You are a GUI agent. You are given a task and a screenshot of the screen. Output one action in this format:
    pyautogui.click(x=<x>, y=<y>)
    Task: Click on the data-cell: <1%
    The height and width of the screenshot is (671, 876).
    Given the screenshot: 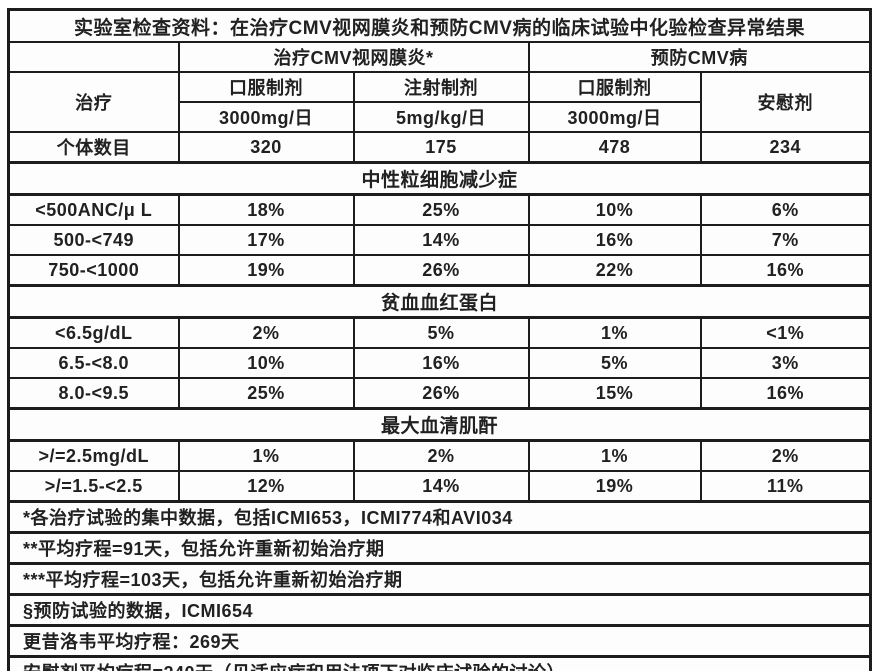 What is the action you would take?
    pyautogui.click(x=785, y=332)
    